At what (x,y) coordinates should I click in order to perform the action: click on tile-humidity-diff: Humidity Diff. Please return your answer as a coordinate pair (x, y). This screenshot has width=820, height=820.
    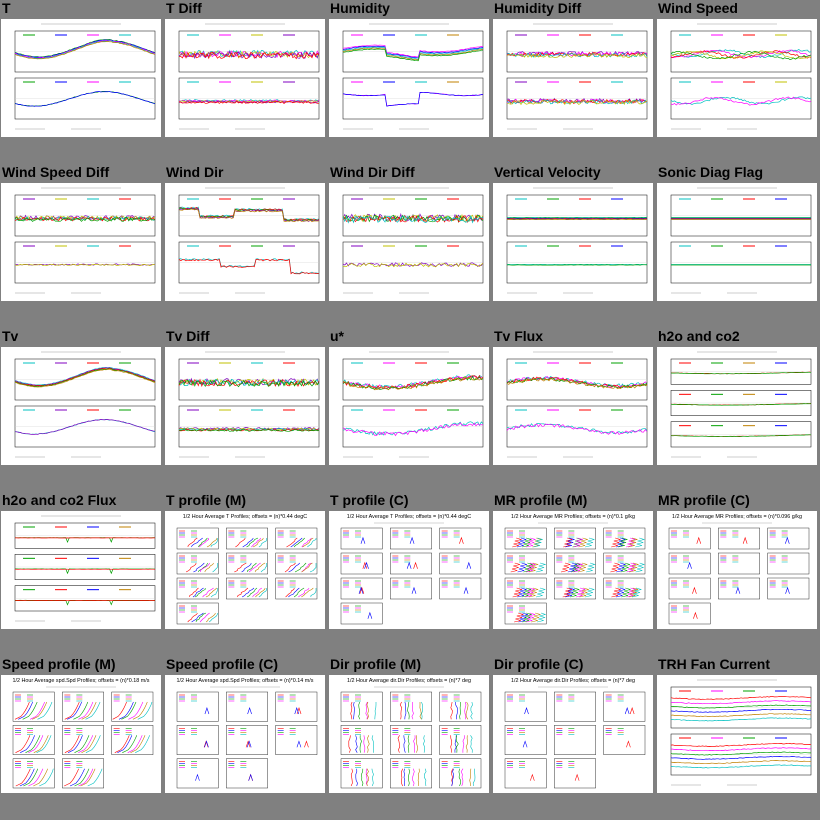
    Looking at the image, I should click on (574, 82).